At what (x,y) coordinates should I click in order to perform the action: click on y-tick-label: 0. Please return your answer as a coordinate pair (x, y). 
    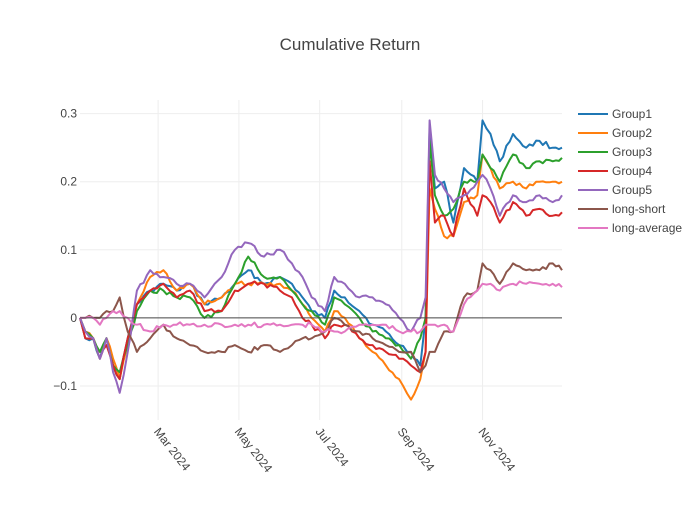
    Looking at the image, I should click on (73, 318).